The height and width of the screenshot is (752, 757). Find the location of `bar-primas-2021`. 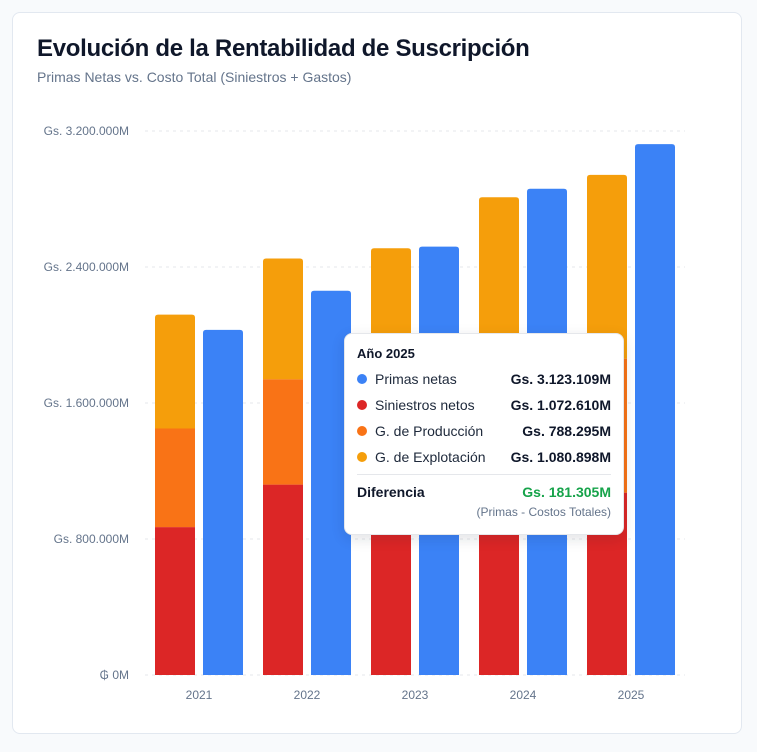

bar-primas-2021 is located at coordinates (223, 502).